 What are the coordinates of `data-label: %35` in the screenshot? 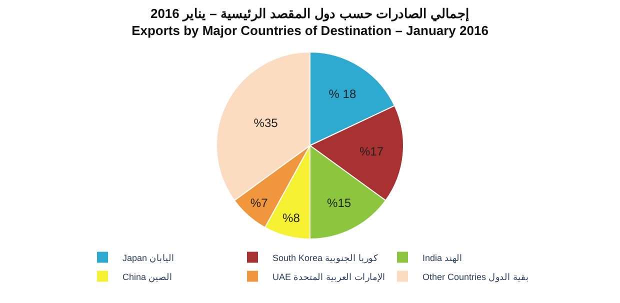 It's located at (266, 123).